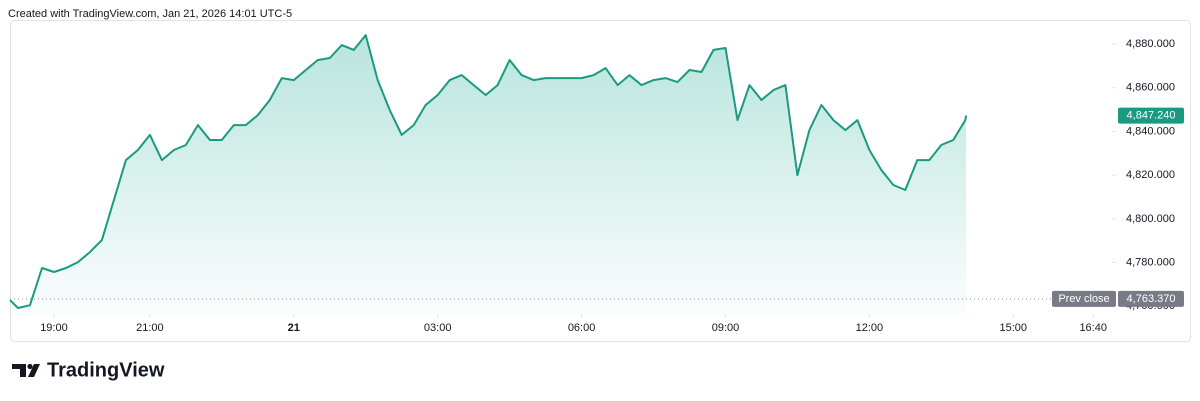  What do you see at coordinates (1150, 262) in the screenshot?
I see `y-tick-label: 4,780.000` at bounding box center [1150, 262].